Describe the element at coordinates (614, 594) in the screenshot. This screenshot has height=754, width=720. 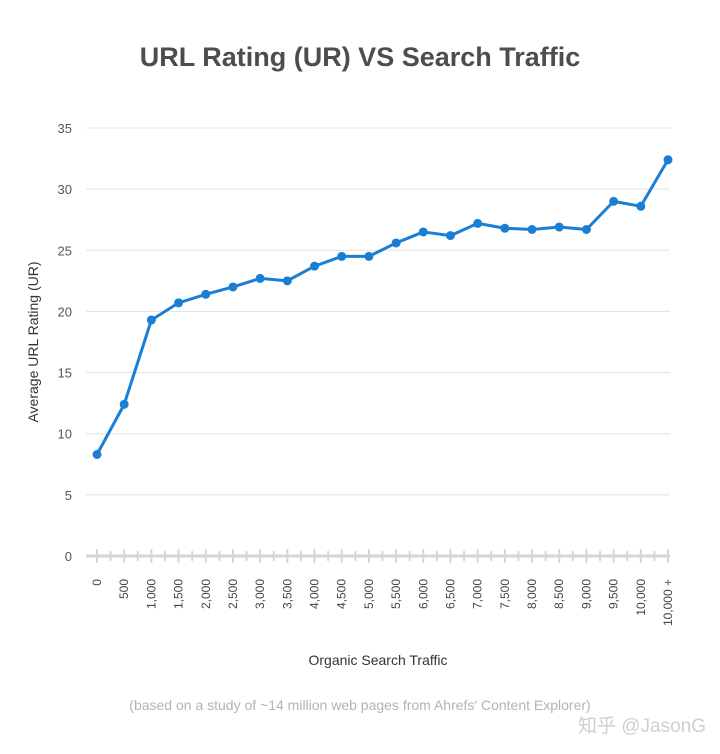
I see `x-tick-label: 9,500` at that location.